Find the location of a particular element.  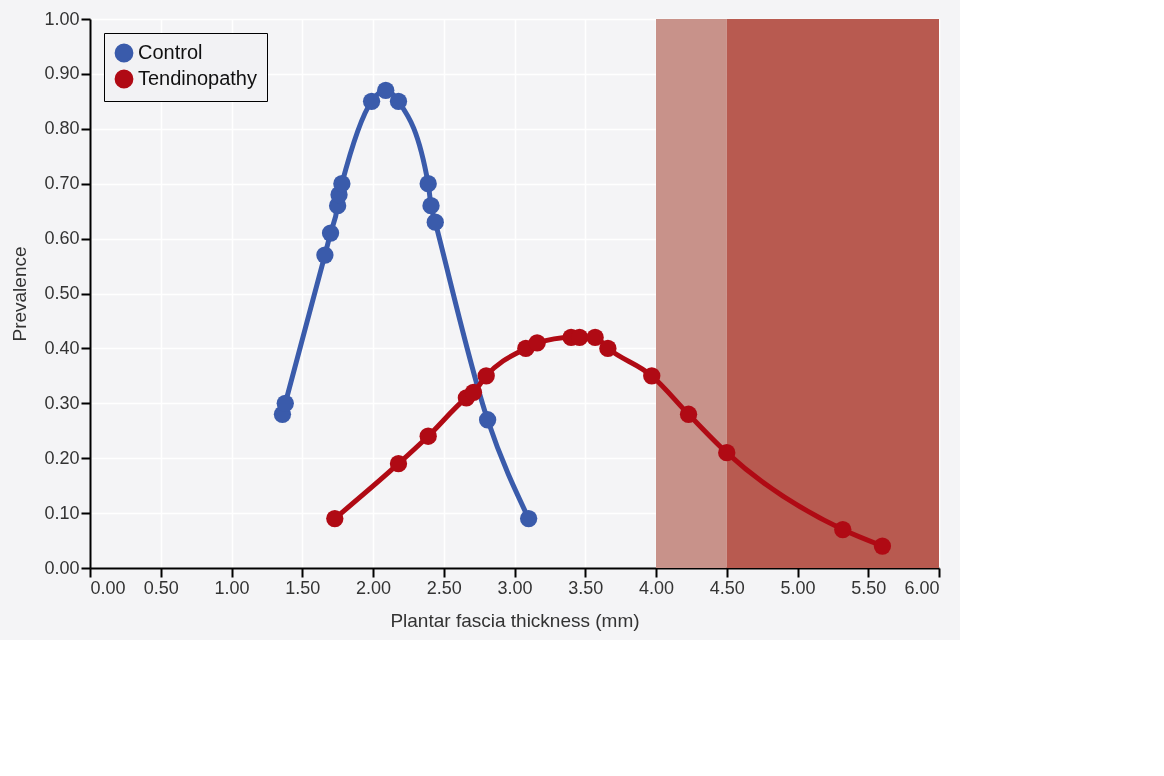

legend-label: Tendinopathy is located at coordinates (197, 78).